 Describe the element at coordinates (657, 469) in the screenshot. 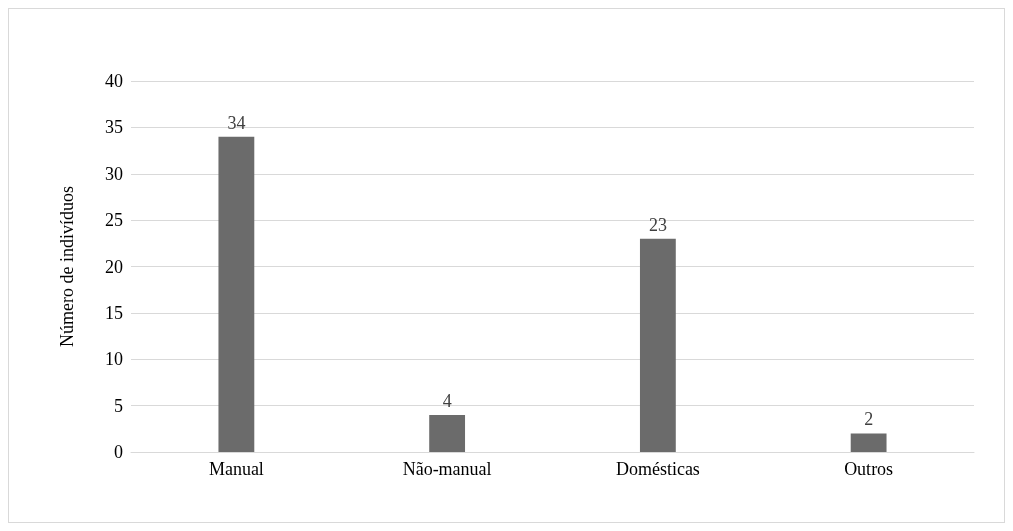

I see `x-tick-label: Domésticas` at that location.